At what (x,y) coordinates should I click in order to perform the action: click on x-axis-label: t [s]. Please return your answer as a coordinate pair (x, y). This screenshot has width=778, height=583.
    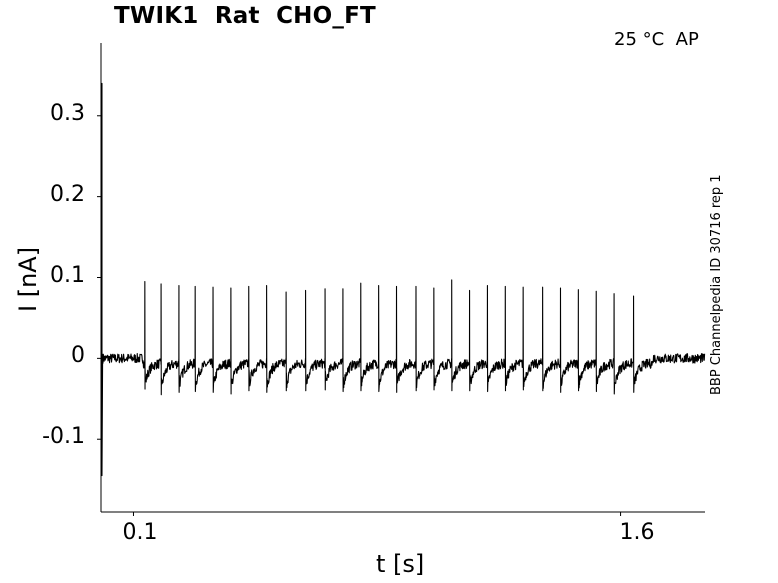
    Looking at the image, I should click on (400, 564).